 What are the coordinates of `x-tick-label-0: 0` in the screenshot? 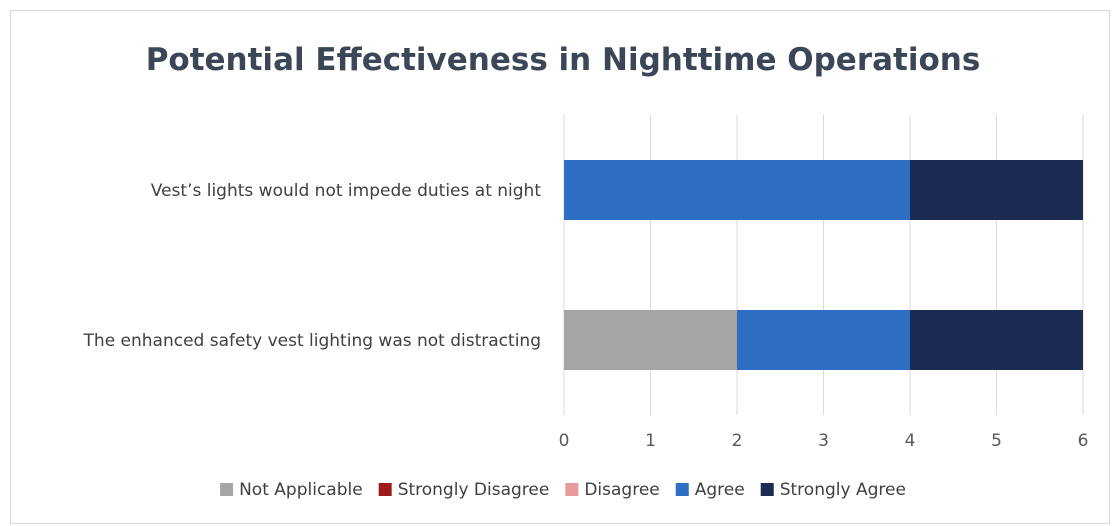 It's located at (564, 441).